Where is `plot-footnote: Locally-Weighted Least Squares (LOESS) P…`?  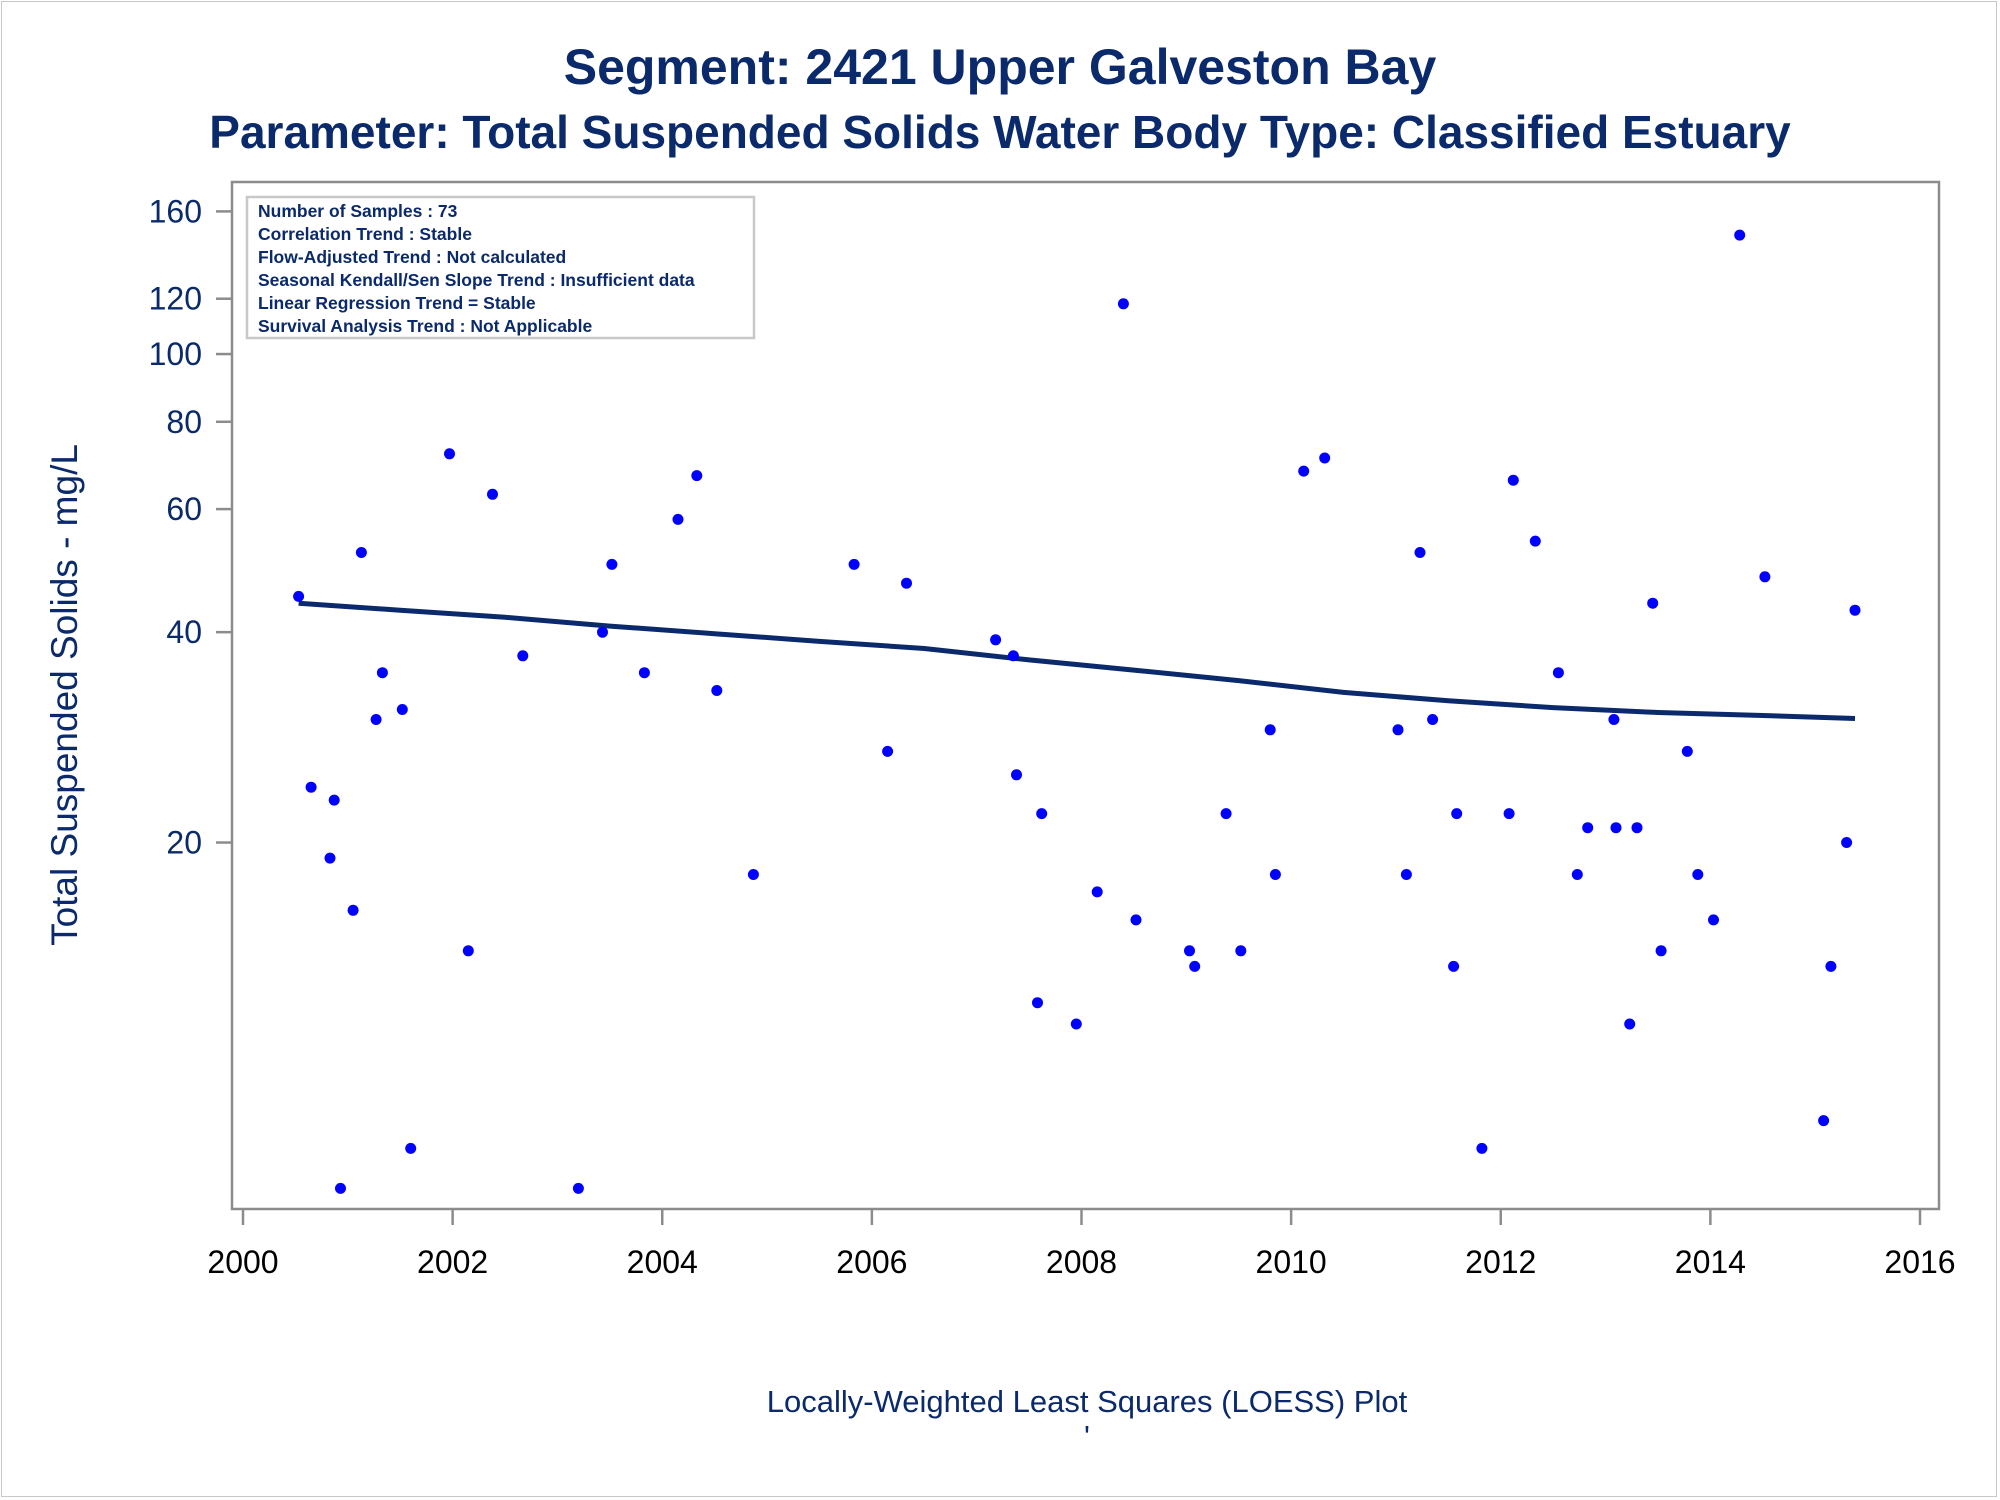 plot-footnote: Locally-Weighted Least Squares (LOESS) P… is located at coordinates (1087, 1401).